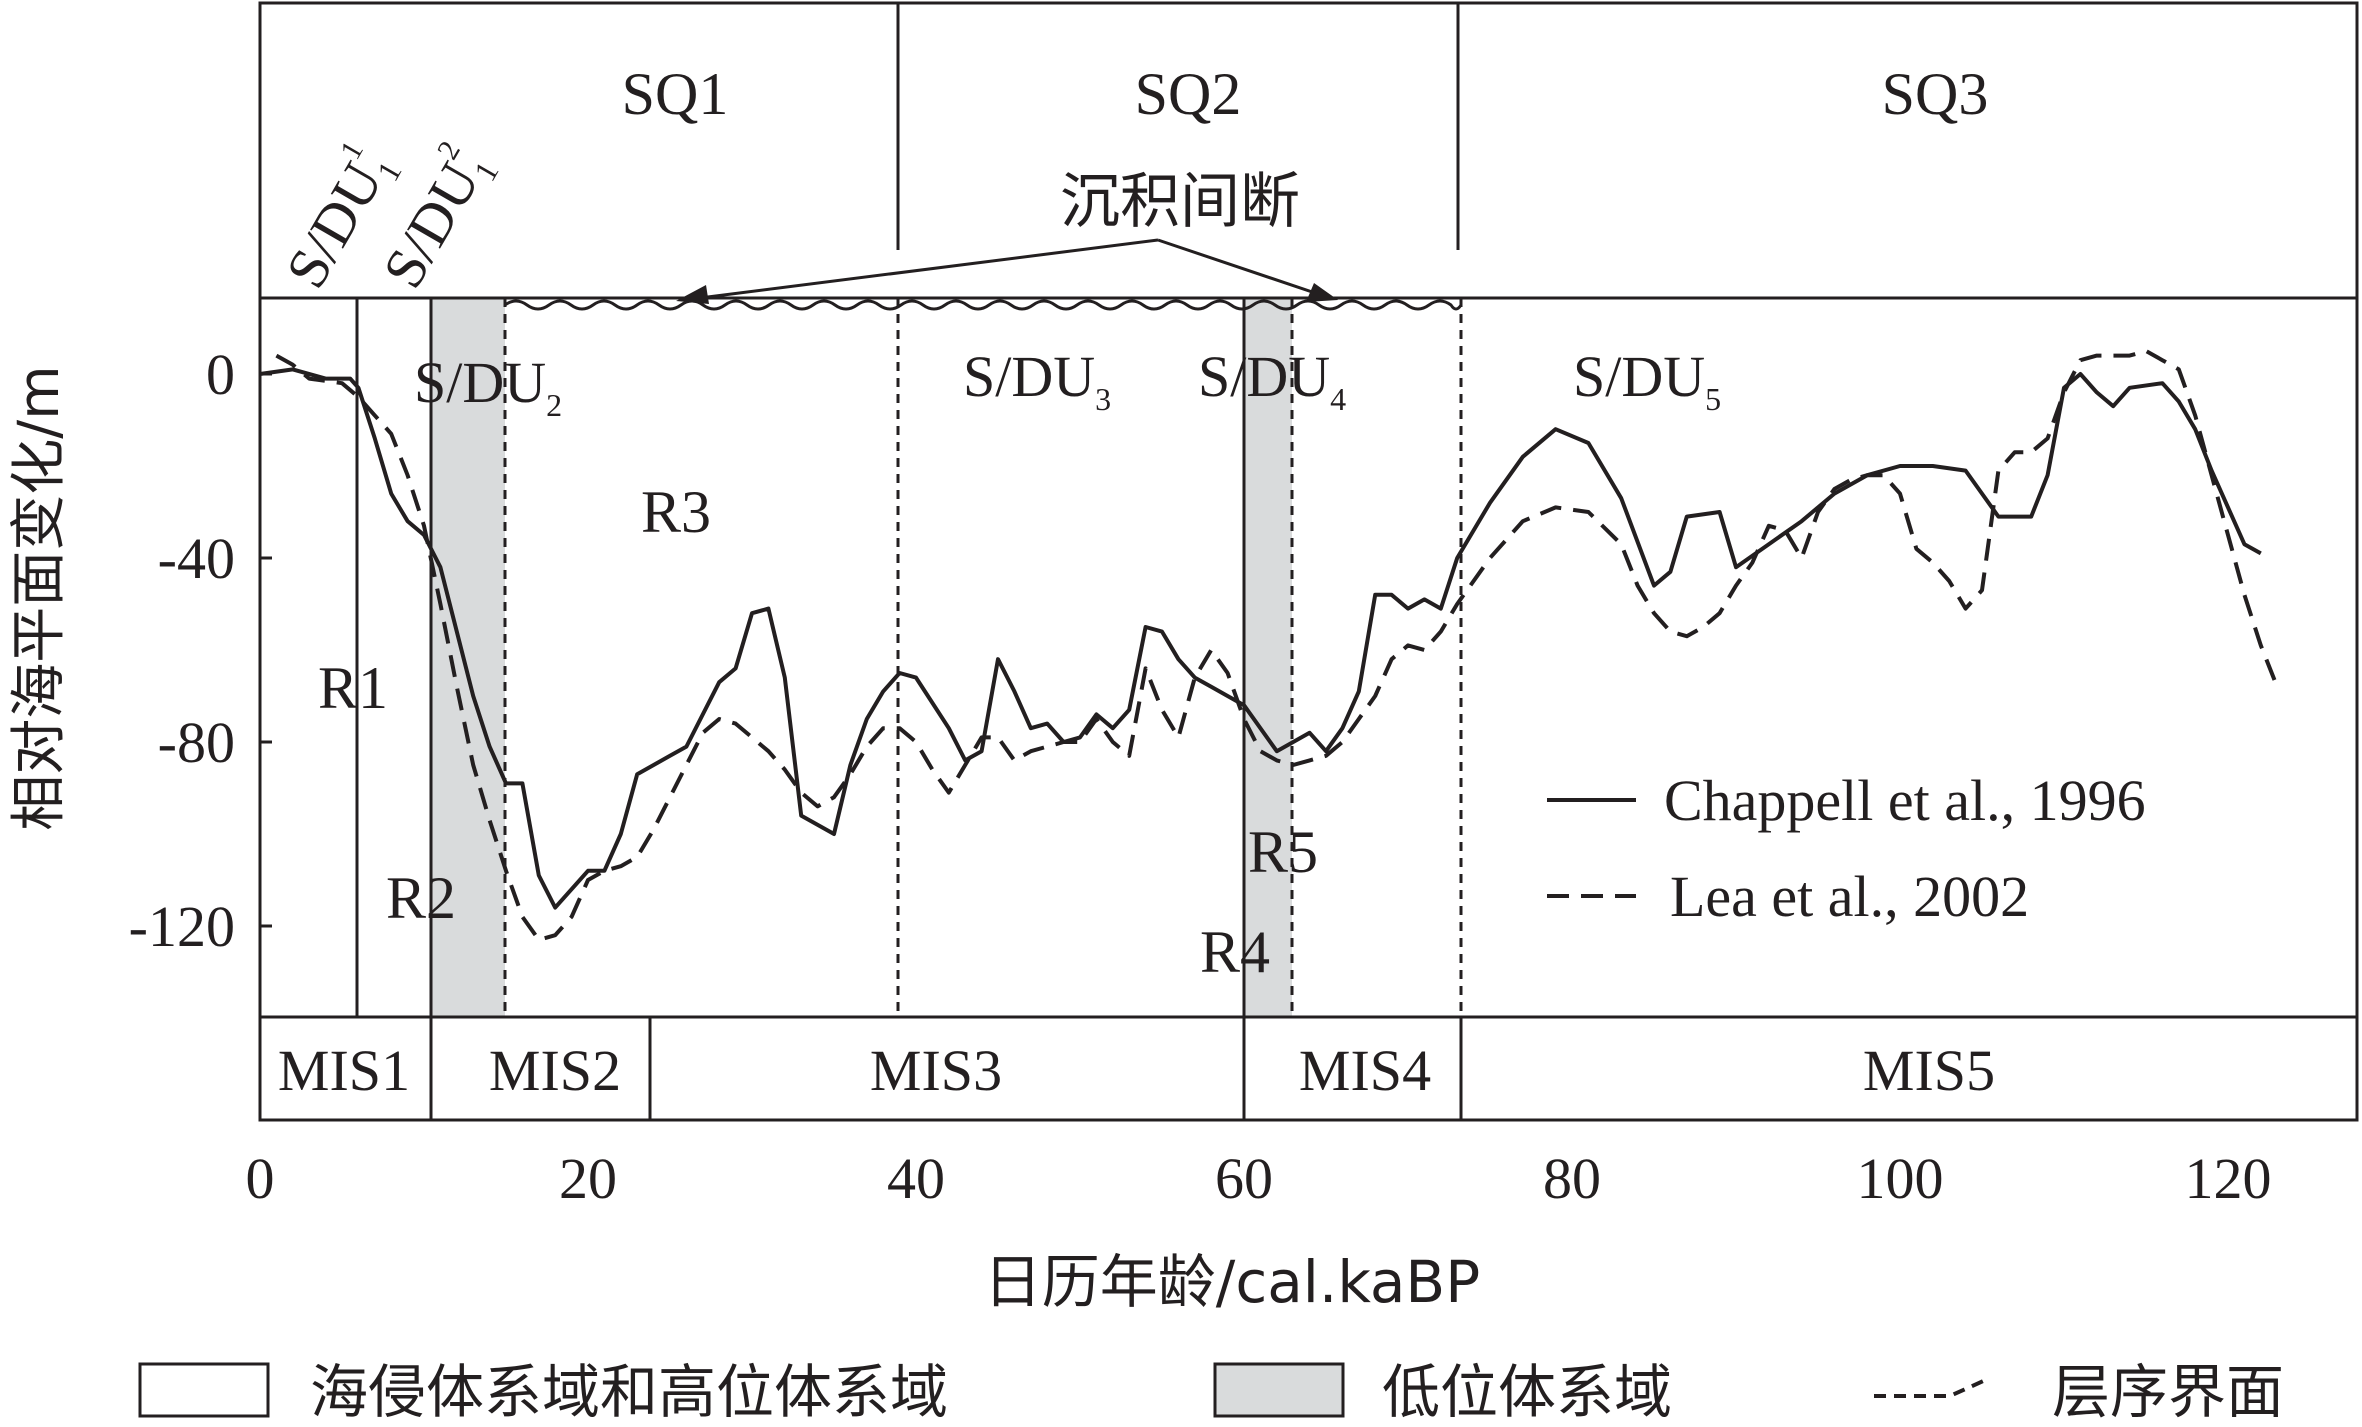  I want to click on x-tick-label: 120, so click(2228, 1178).